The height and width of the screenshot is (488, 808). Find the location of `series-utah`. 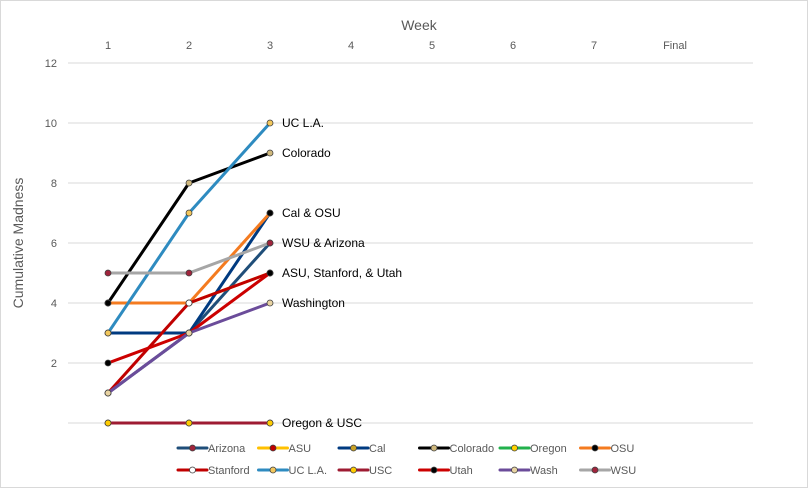

series-utah is located at coordinates (189, 318).